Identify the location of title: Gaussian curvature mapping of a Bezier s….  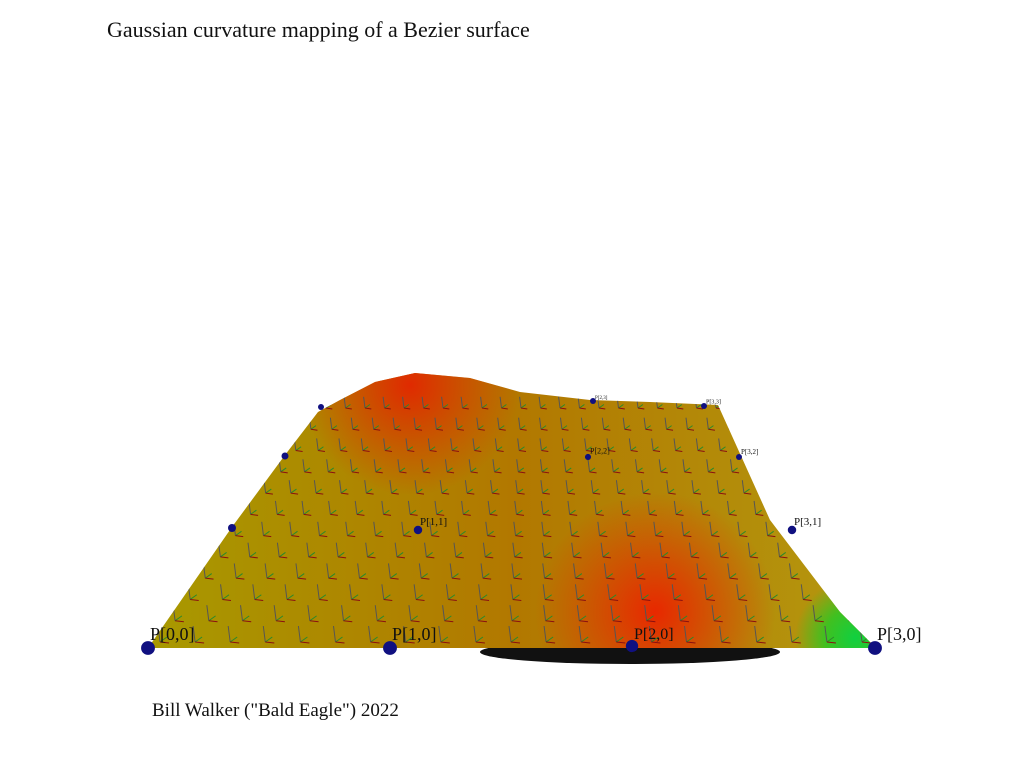
(318, 29).